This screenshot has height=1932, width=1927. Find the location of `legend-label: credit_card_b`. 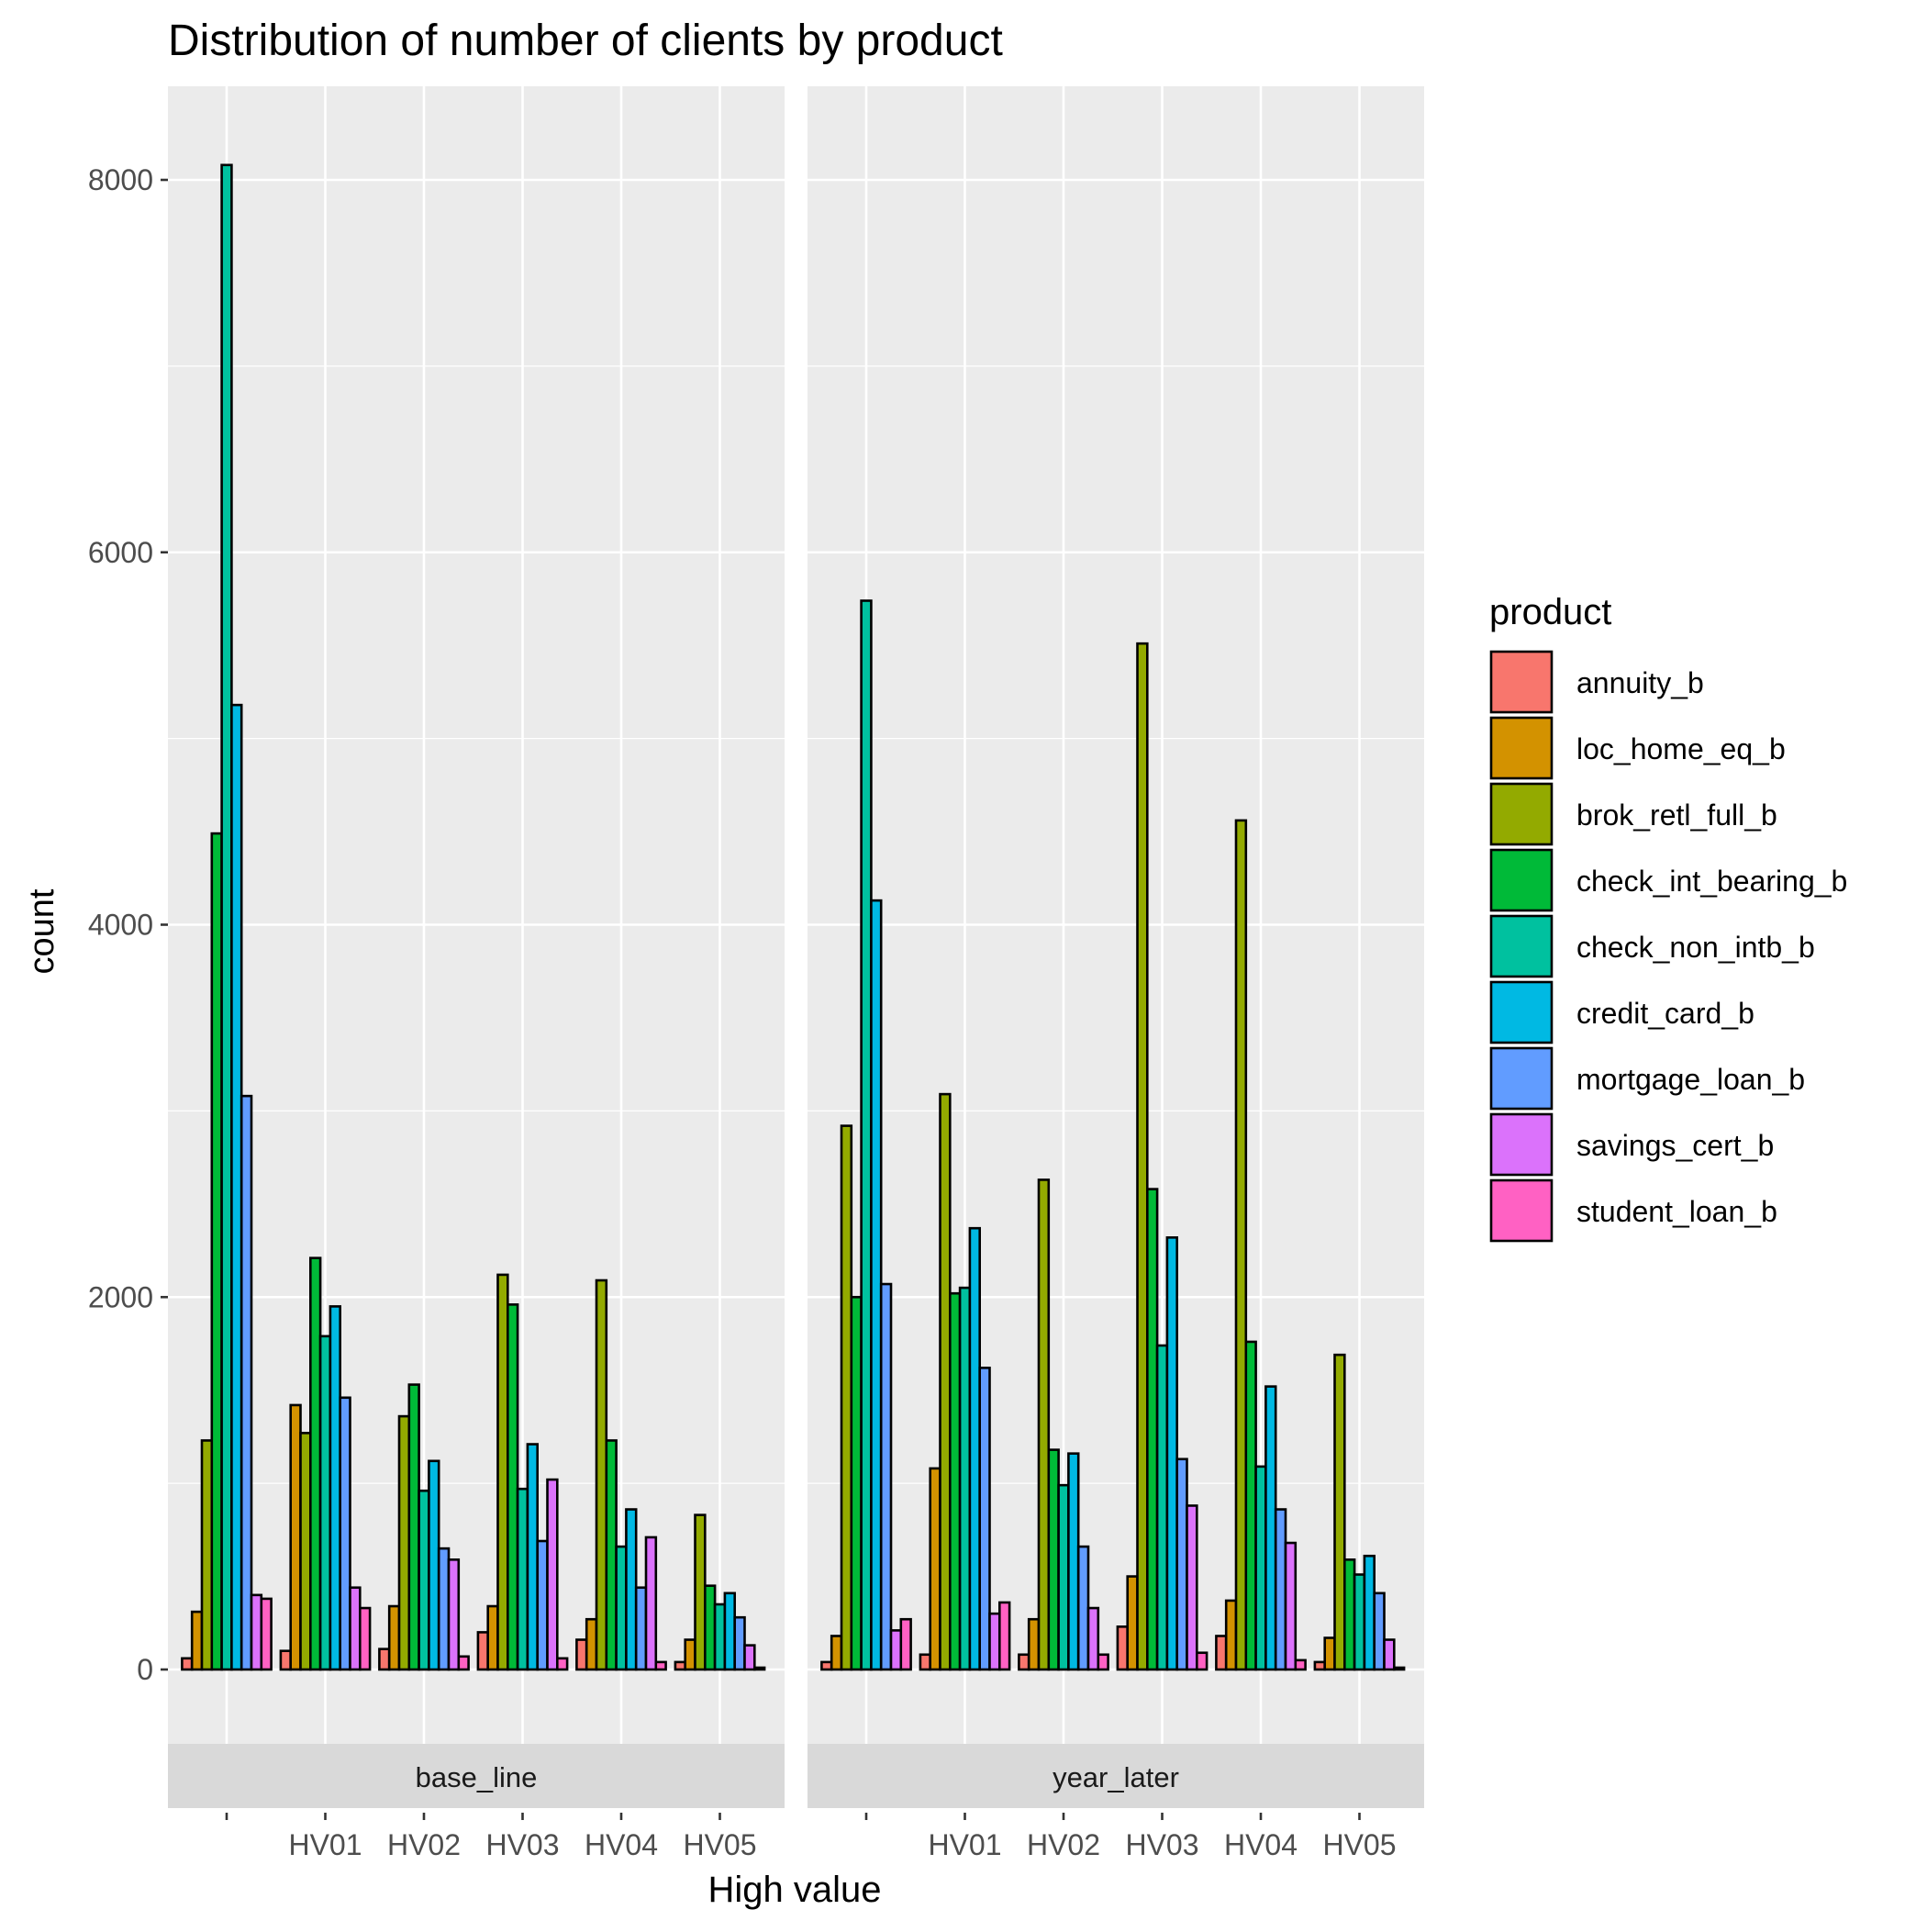

legend-label: credit_card_b is located at coordinates (1665, 1014).